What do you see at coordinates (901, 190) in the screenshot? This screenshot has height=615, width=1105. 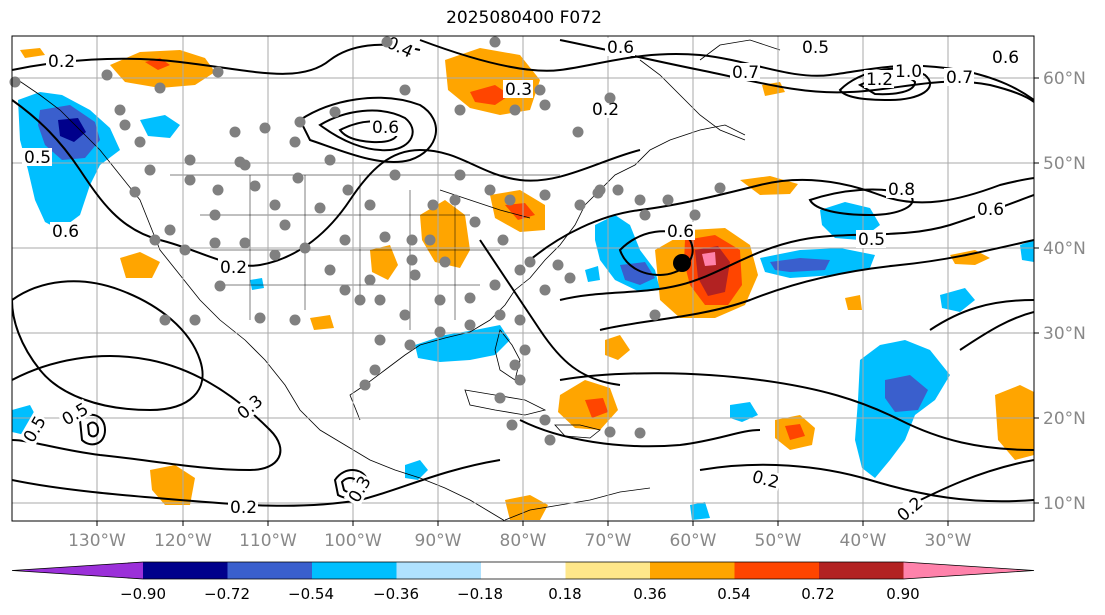 I see `contour-label: 0.8` at bounding box center [901, 190].